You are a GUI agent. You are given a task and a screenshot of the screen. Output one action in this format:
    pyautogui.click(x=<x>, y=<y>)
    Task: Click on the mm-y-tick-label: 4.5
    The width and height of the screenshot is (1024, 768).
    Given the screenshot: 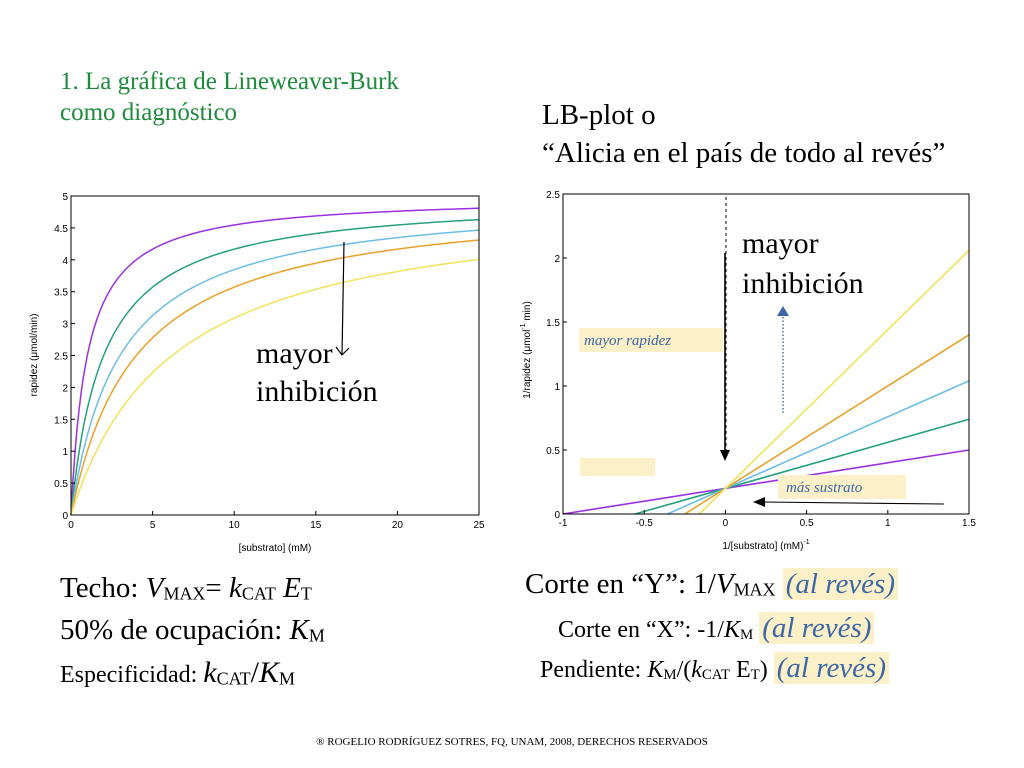 What is the action you would take?
    pyautogui.click(x=61, y=229)
    